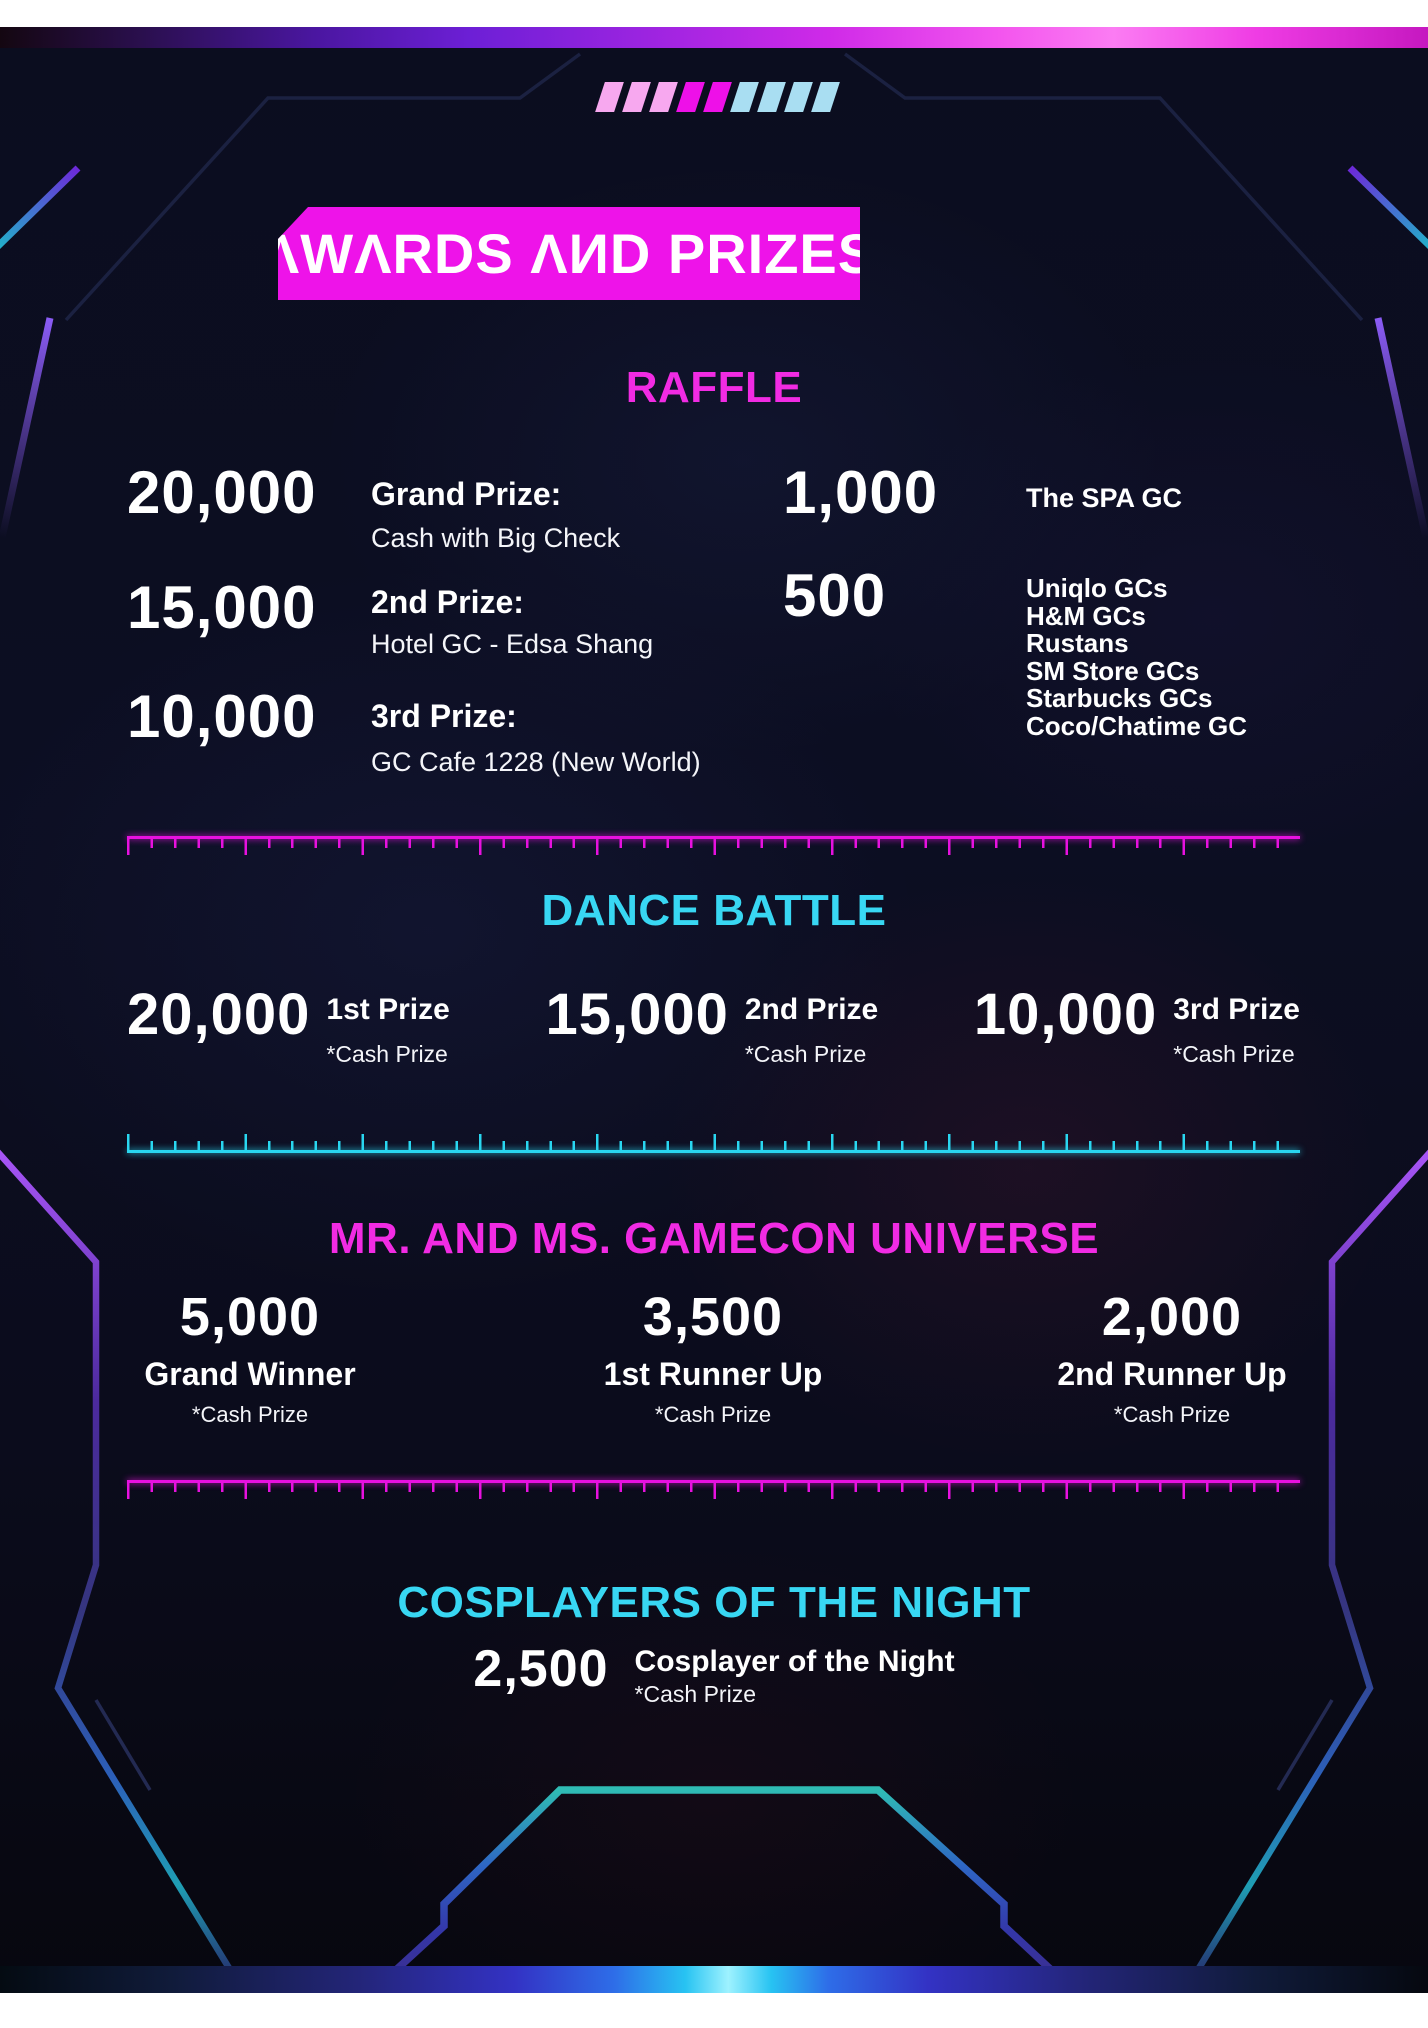 This screenshot has height=2028, width=1428. Describe the element at coordinates (1113, 670) in the screenshot. I see `gc-prize-item: SM Store GCs` at that location.